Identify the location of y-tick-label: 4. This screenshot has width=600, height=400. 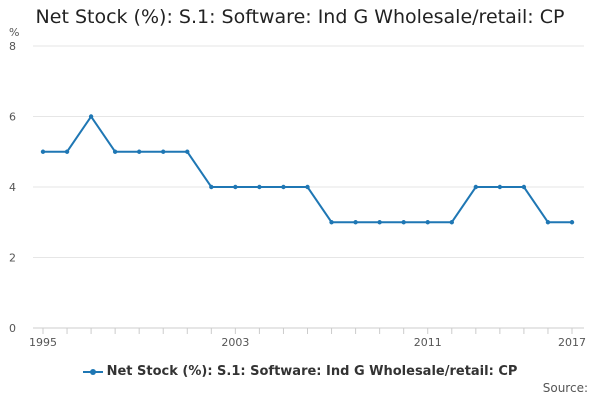
(12, 187).